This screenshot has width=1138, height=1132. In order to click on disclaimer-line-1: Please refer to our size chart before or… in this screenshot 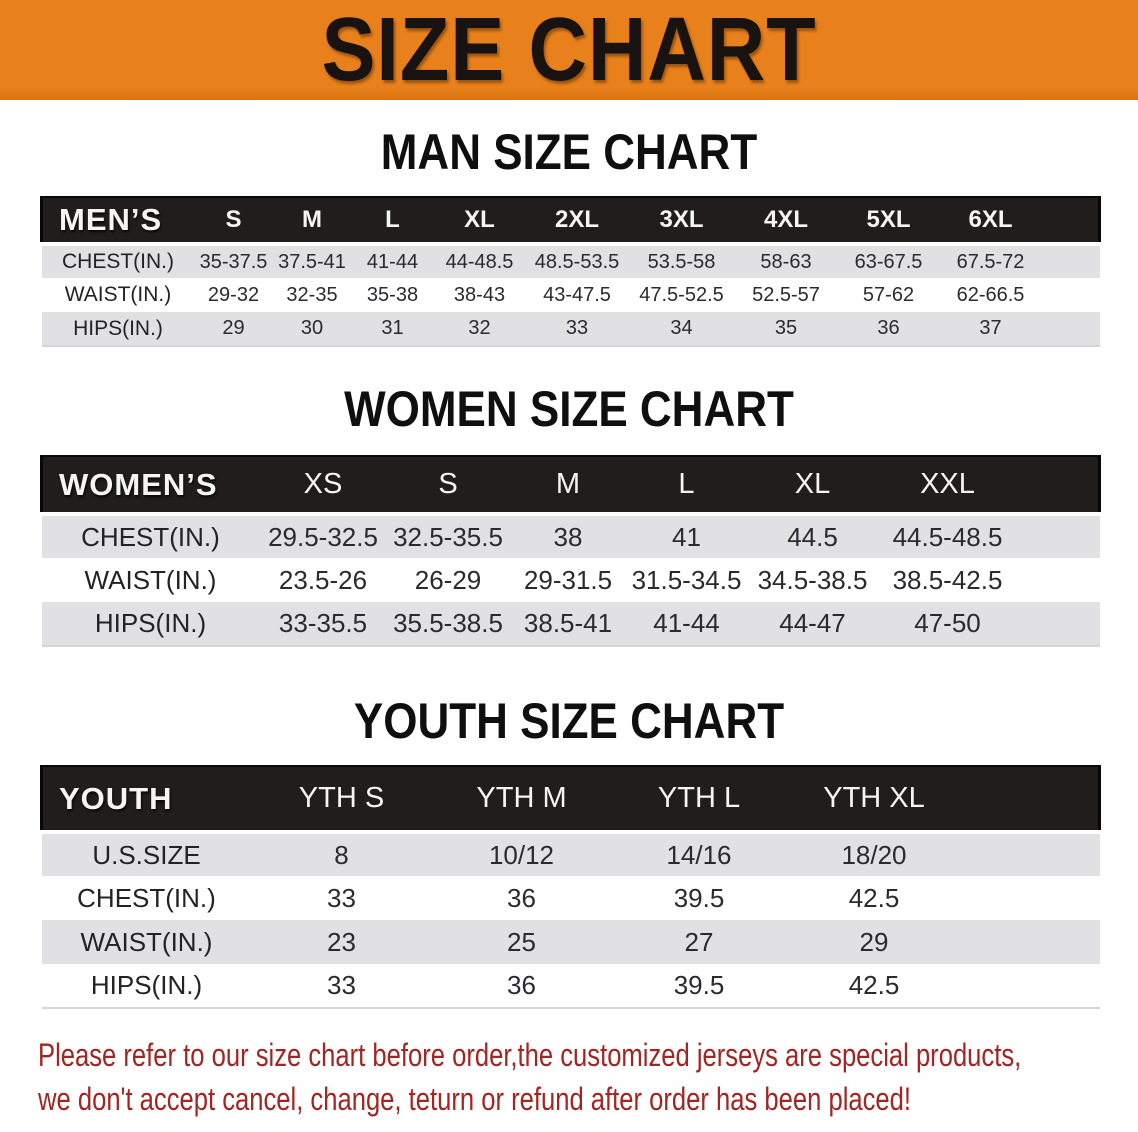, I will do `click(530, 1055)`.